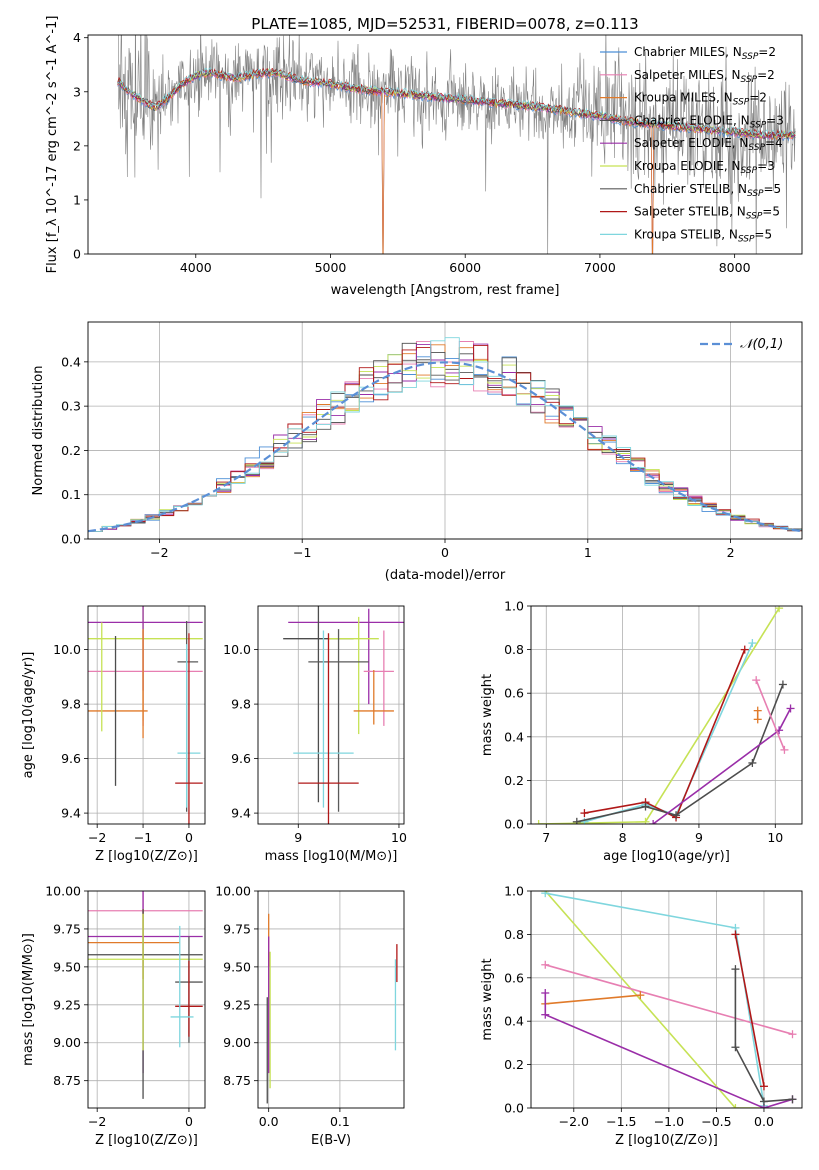  What do you see at coordinates (241, 758) in the screenshot?
I see `y-tick-label: 9.6` at bounding box center [241, 758].